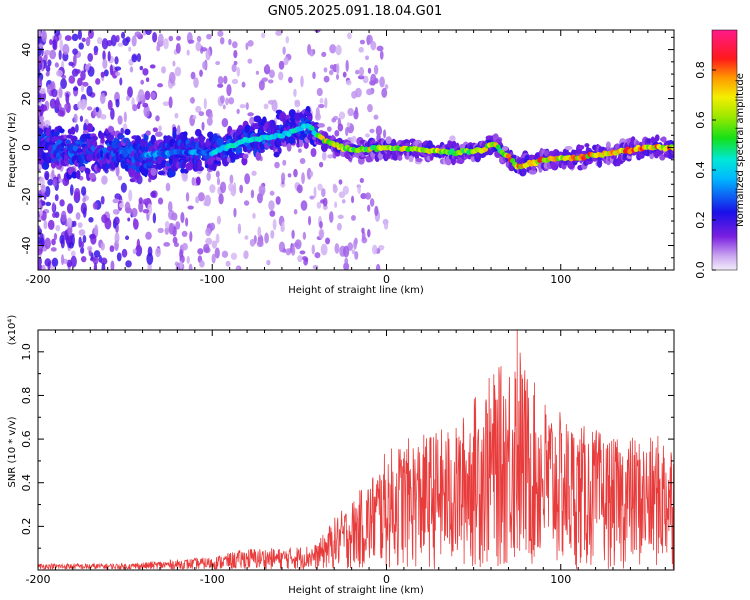 The image size is (750, 600). Describe the element at coordinates (12, 150) in the screenshot. I see `spectrogram-y-axis-title: Frequency (Hz)` at that location.